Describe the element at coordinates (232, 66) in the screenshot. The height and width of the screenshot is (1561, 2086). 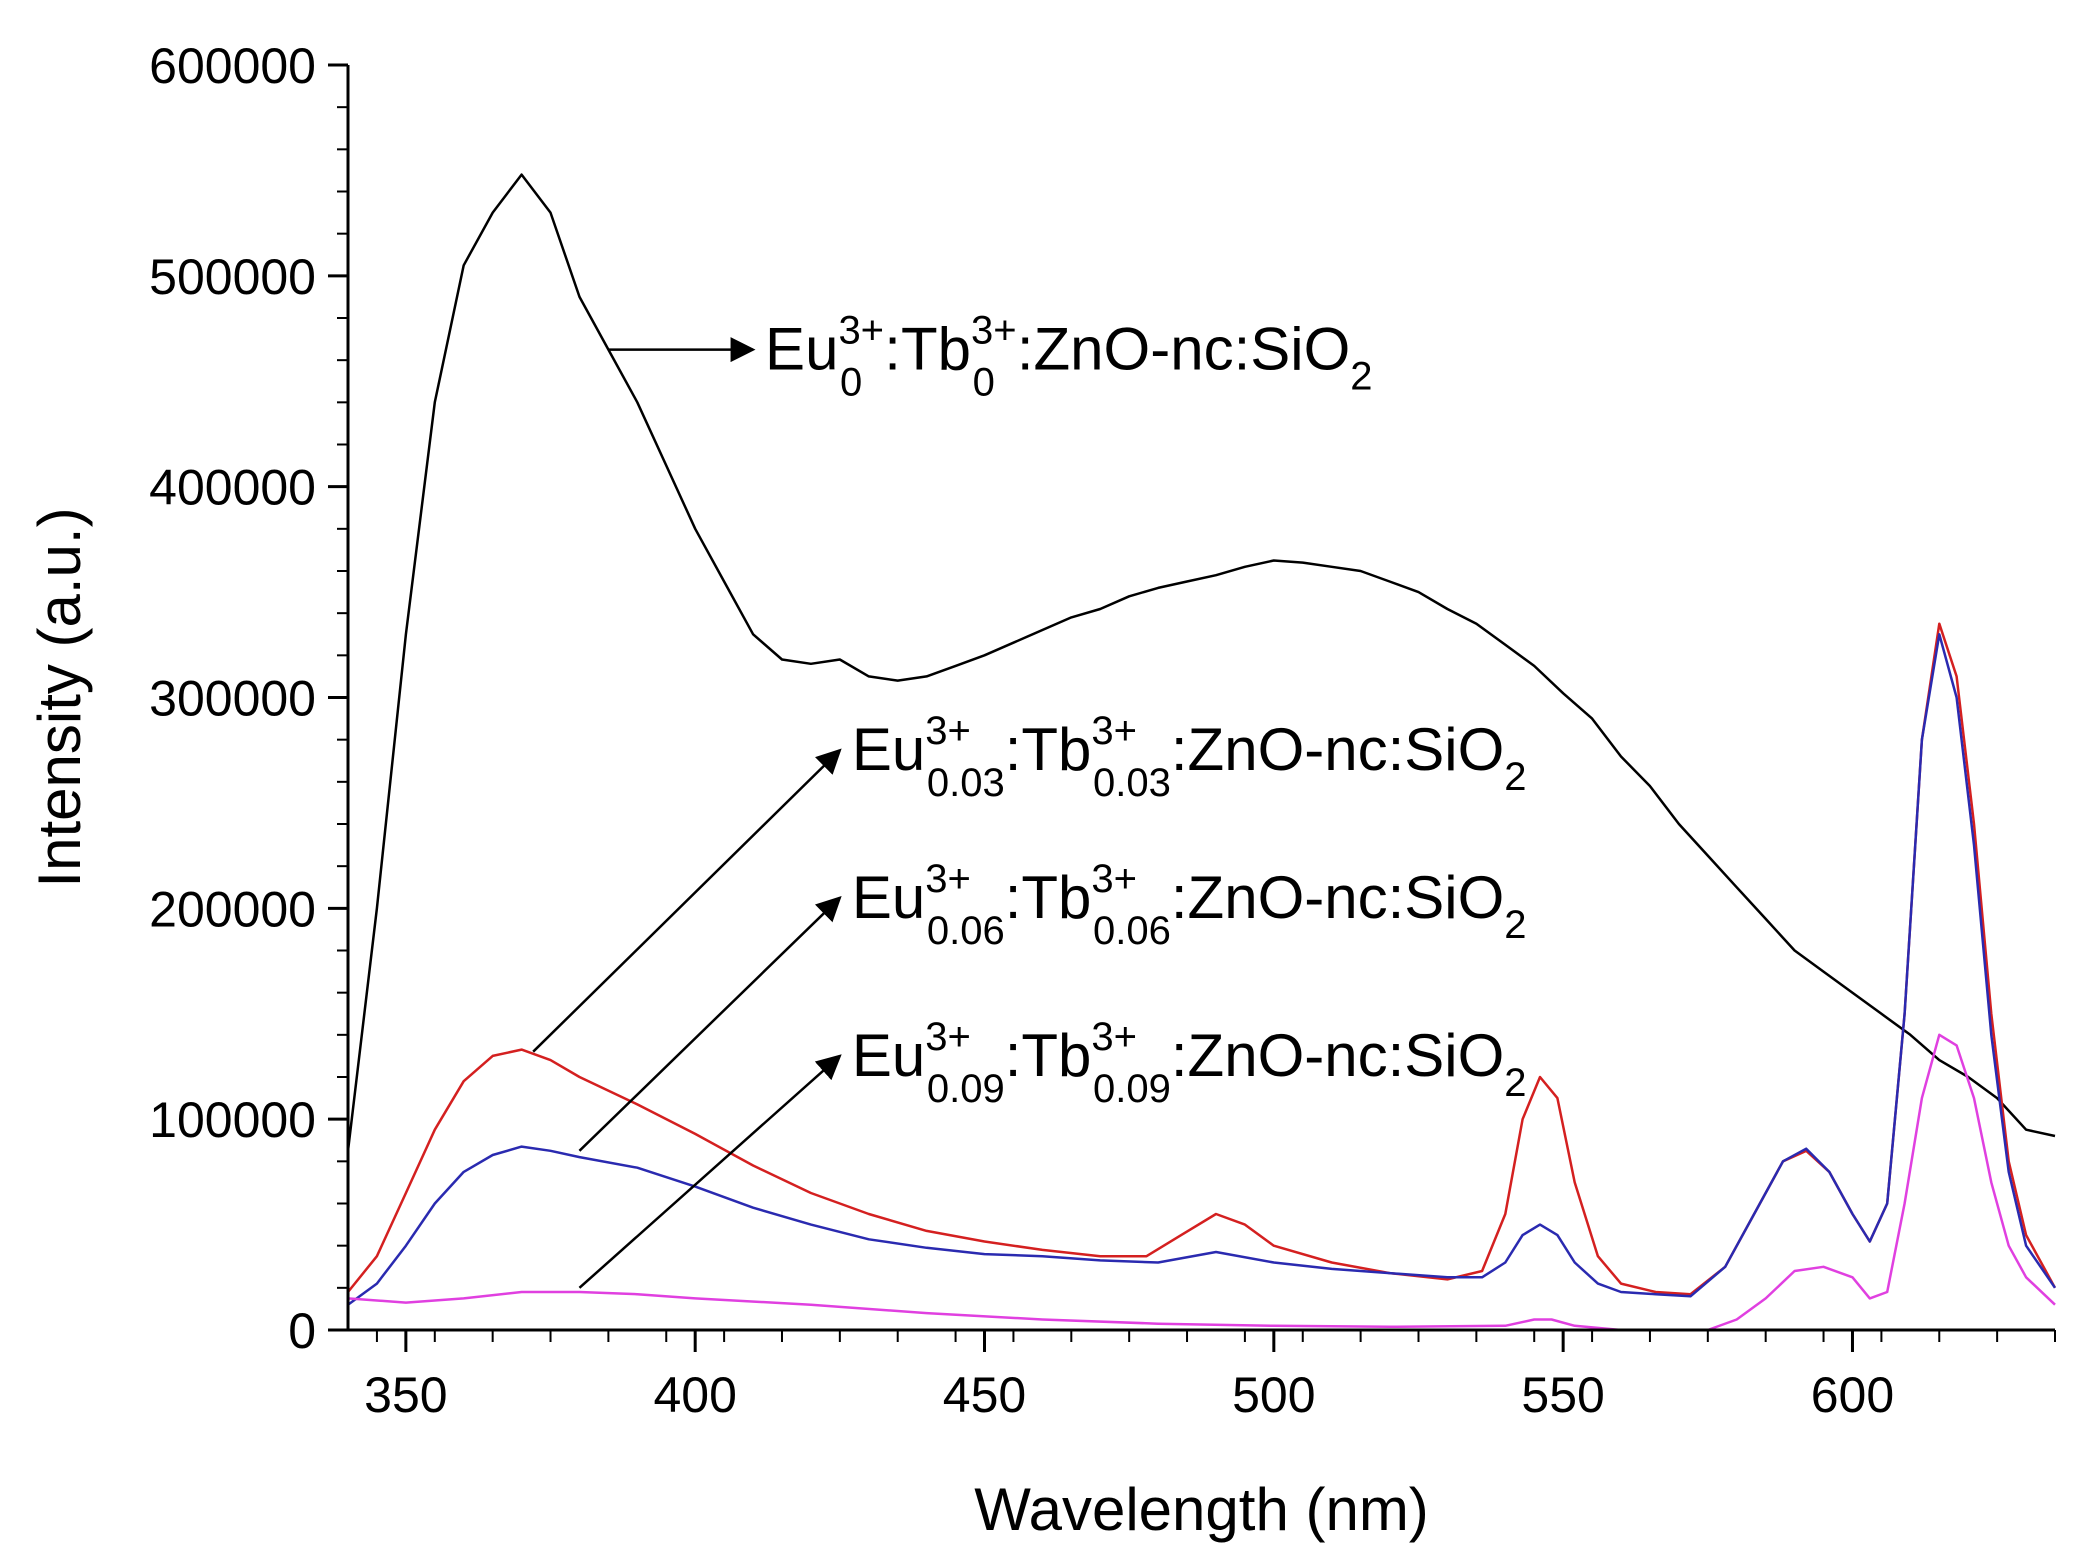
I see `y-tick-label: 600000` at that location.